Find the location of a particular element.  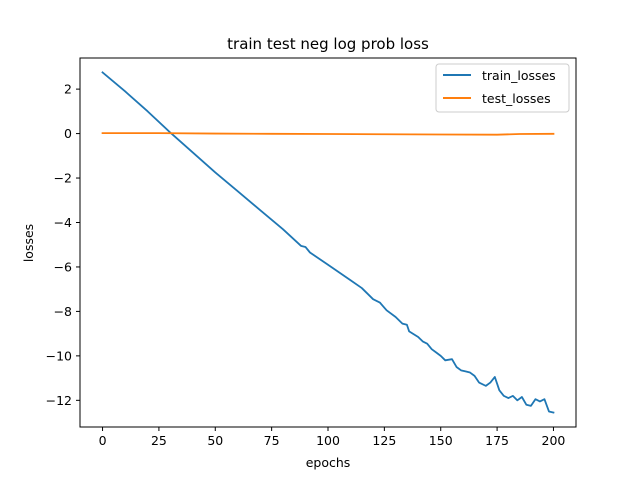

x-tick-label: 200 is located at coordinates (554, 440).